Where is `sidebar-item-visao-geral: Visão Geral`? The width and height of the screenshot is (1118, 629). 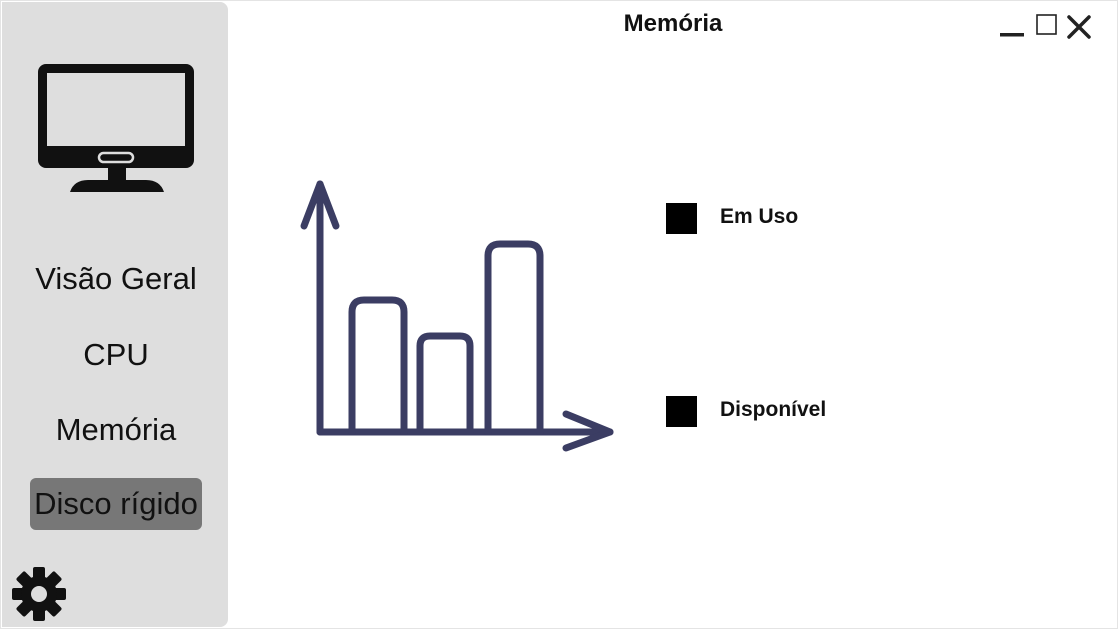
sidebar-item-visao-geral: Visão Geral is located at coordinates (116, 279).